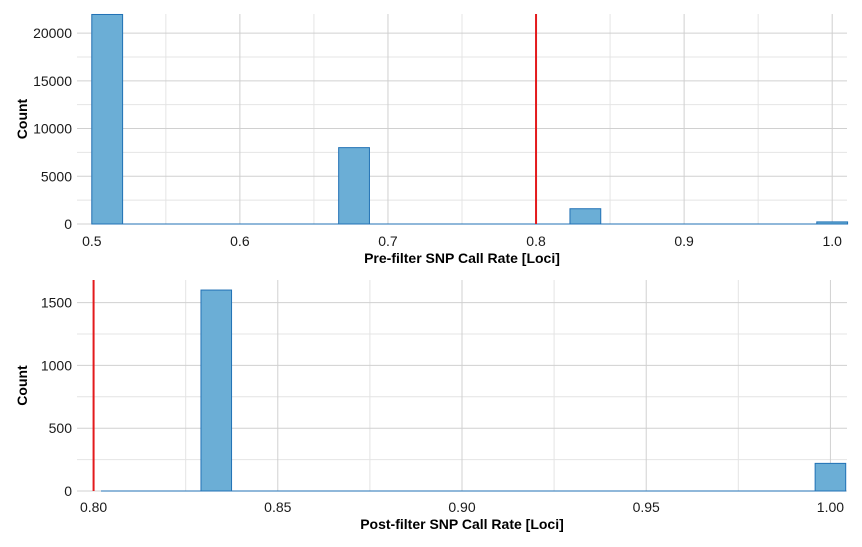  Describe the element at coordinates (52, 81) in the screenshot. I see `y-tick-label: 15000` at that location.